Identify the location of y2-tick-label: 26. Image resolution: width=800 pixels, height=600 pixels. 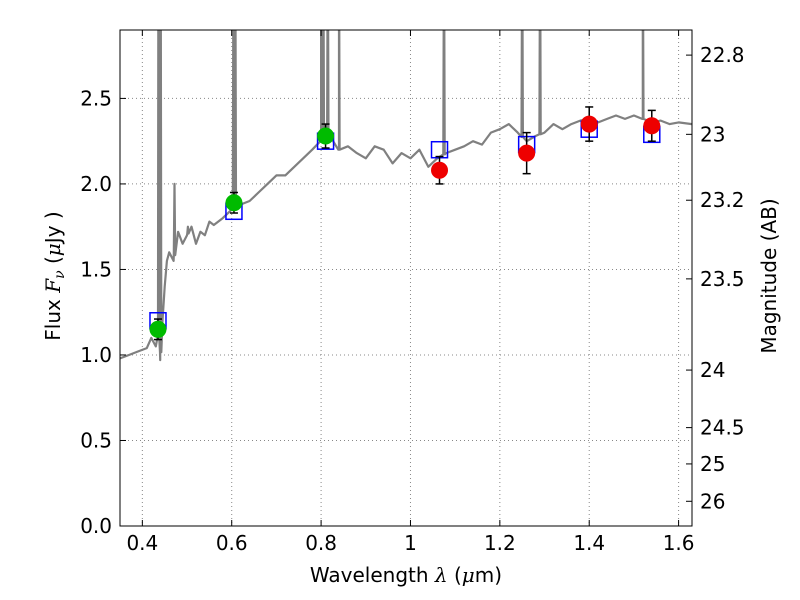
(712, 501).